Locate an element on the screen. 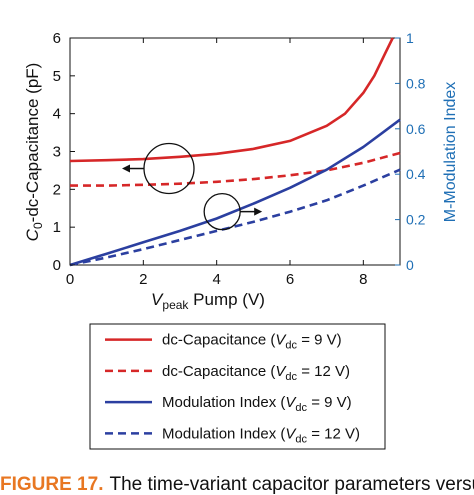  y-tick-label: 6 is located at coordinates (57, 38).